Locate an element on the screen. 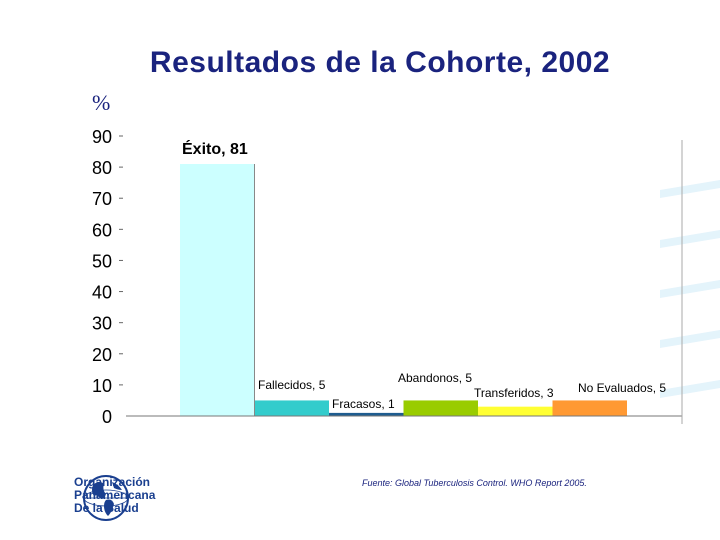 This screenshot has width=720, height=540. data-label: Fallecidos, 5 is located at coordinates (292, 385).